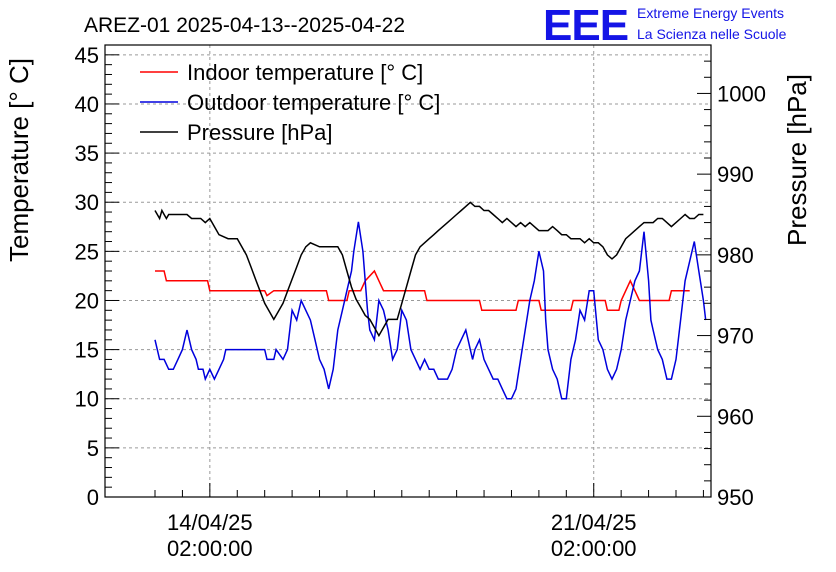 This screenshot has height=572, width=836. I want to click on right-axis: 950 960 970 980 990 1000, so click(731, 277).